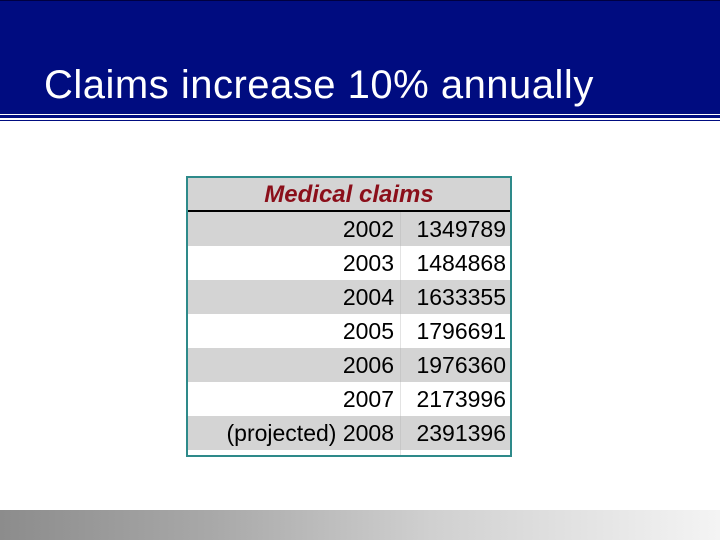  Describe the element at coordinates (368, 399) in the screenshot. I see `row-year: 2007` at that location.